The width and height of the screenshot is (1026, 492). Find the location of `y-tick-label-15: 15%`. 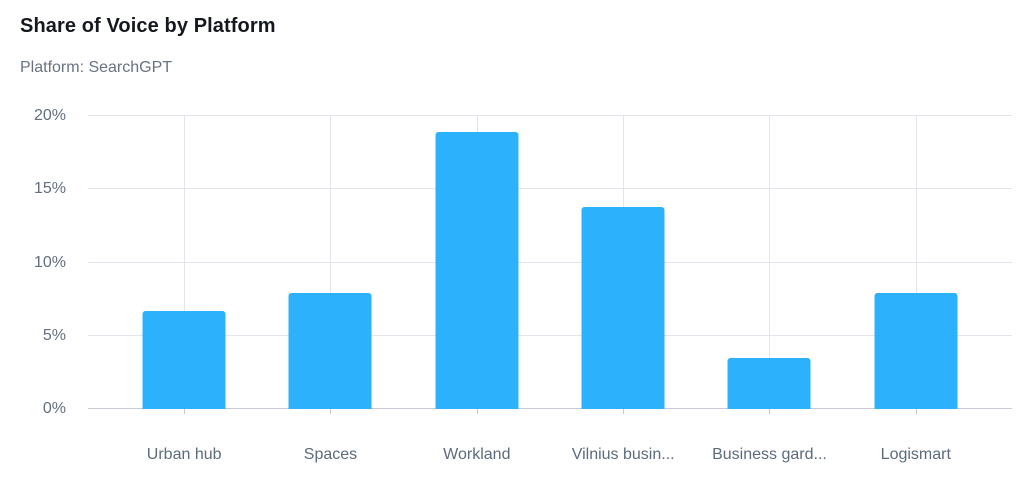

y-tick-label-15: 15% is located at coordinates (49, 189).